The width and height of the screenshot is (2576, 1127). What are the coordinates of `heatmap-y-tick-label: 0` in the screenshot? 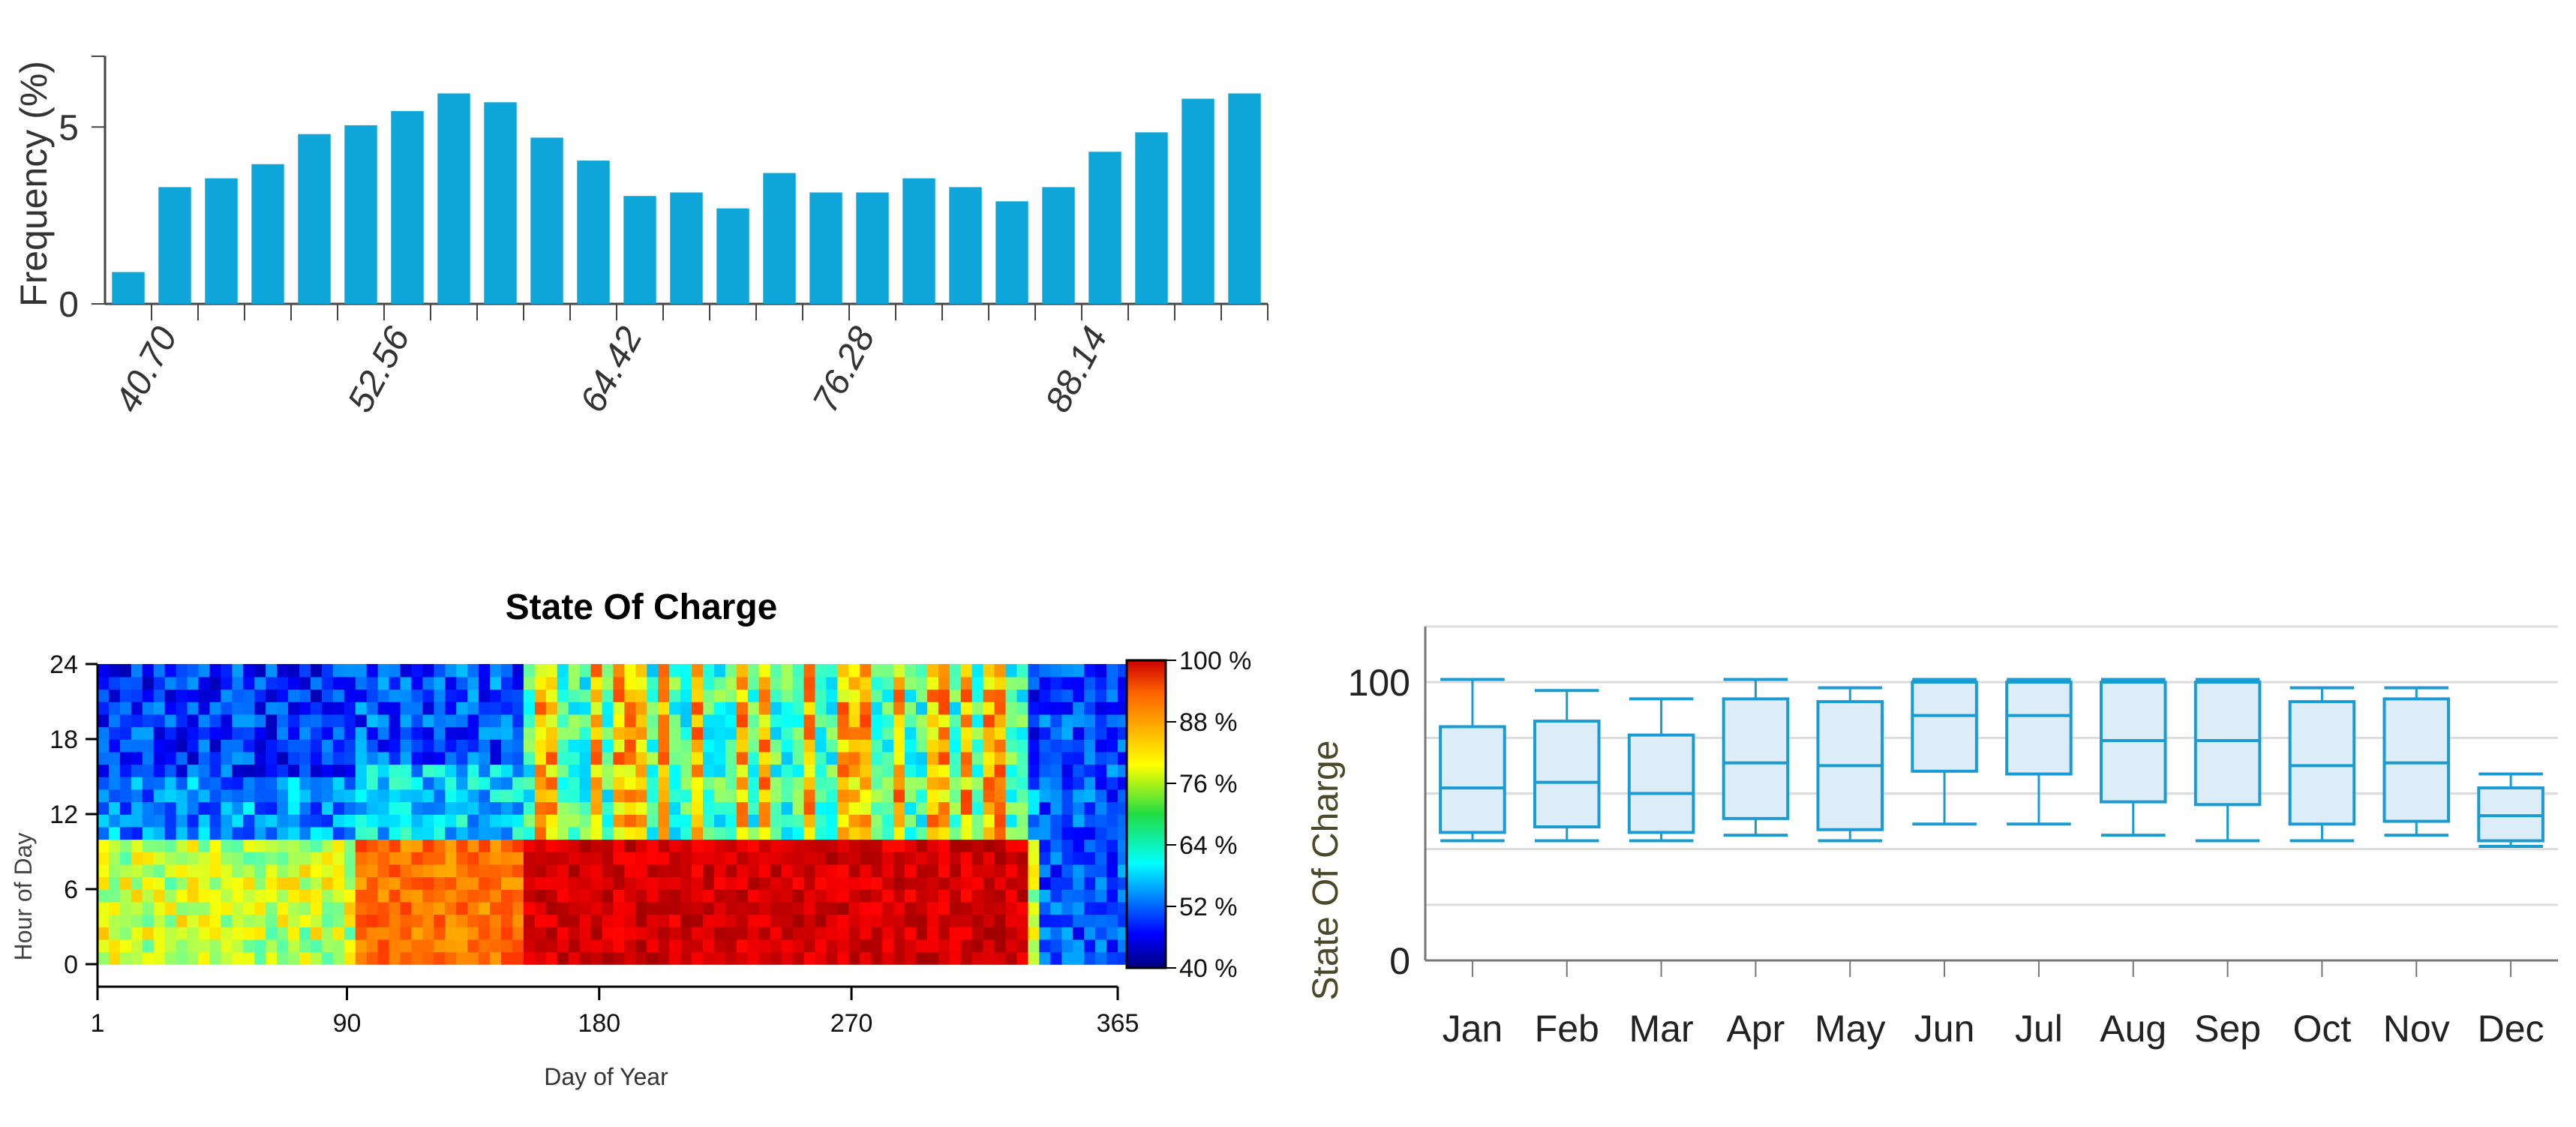 It's located at (71, 965).